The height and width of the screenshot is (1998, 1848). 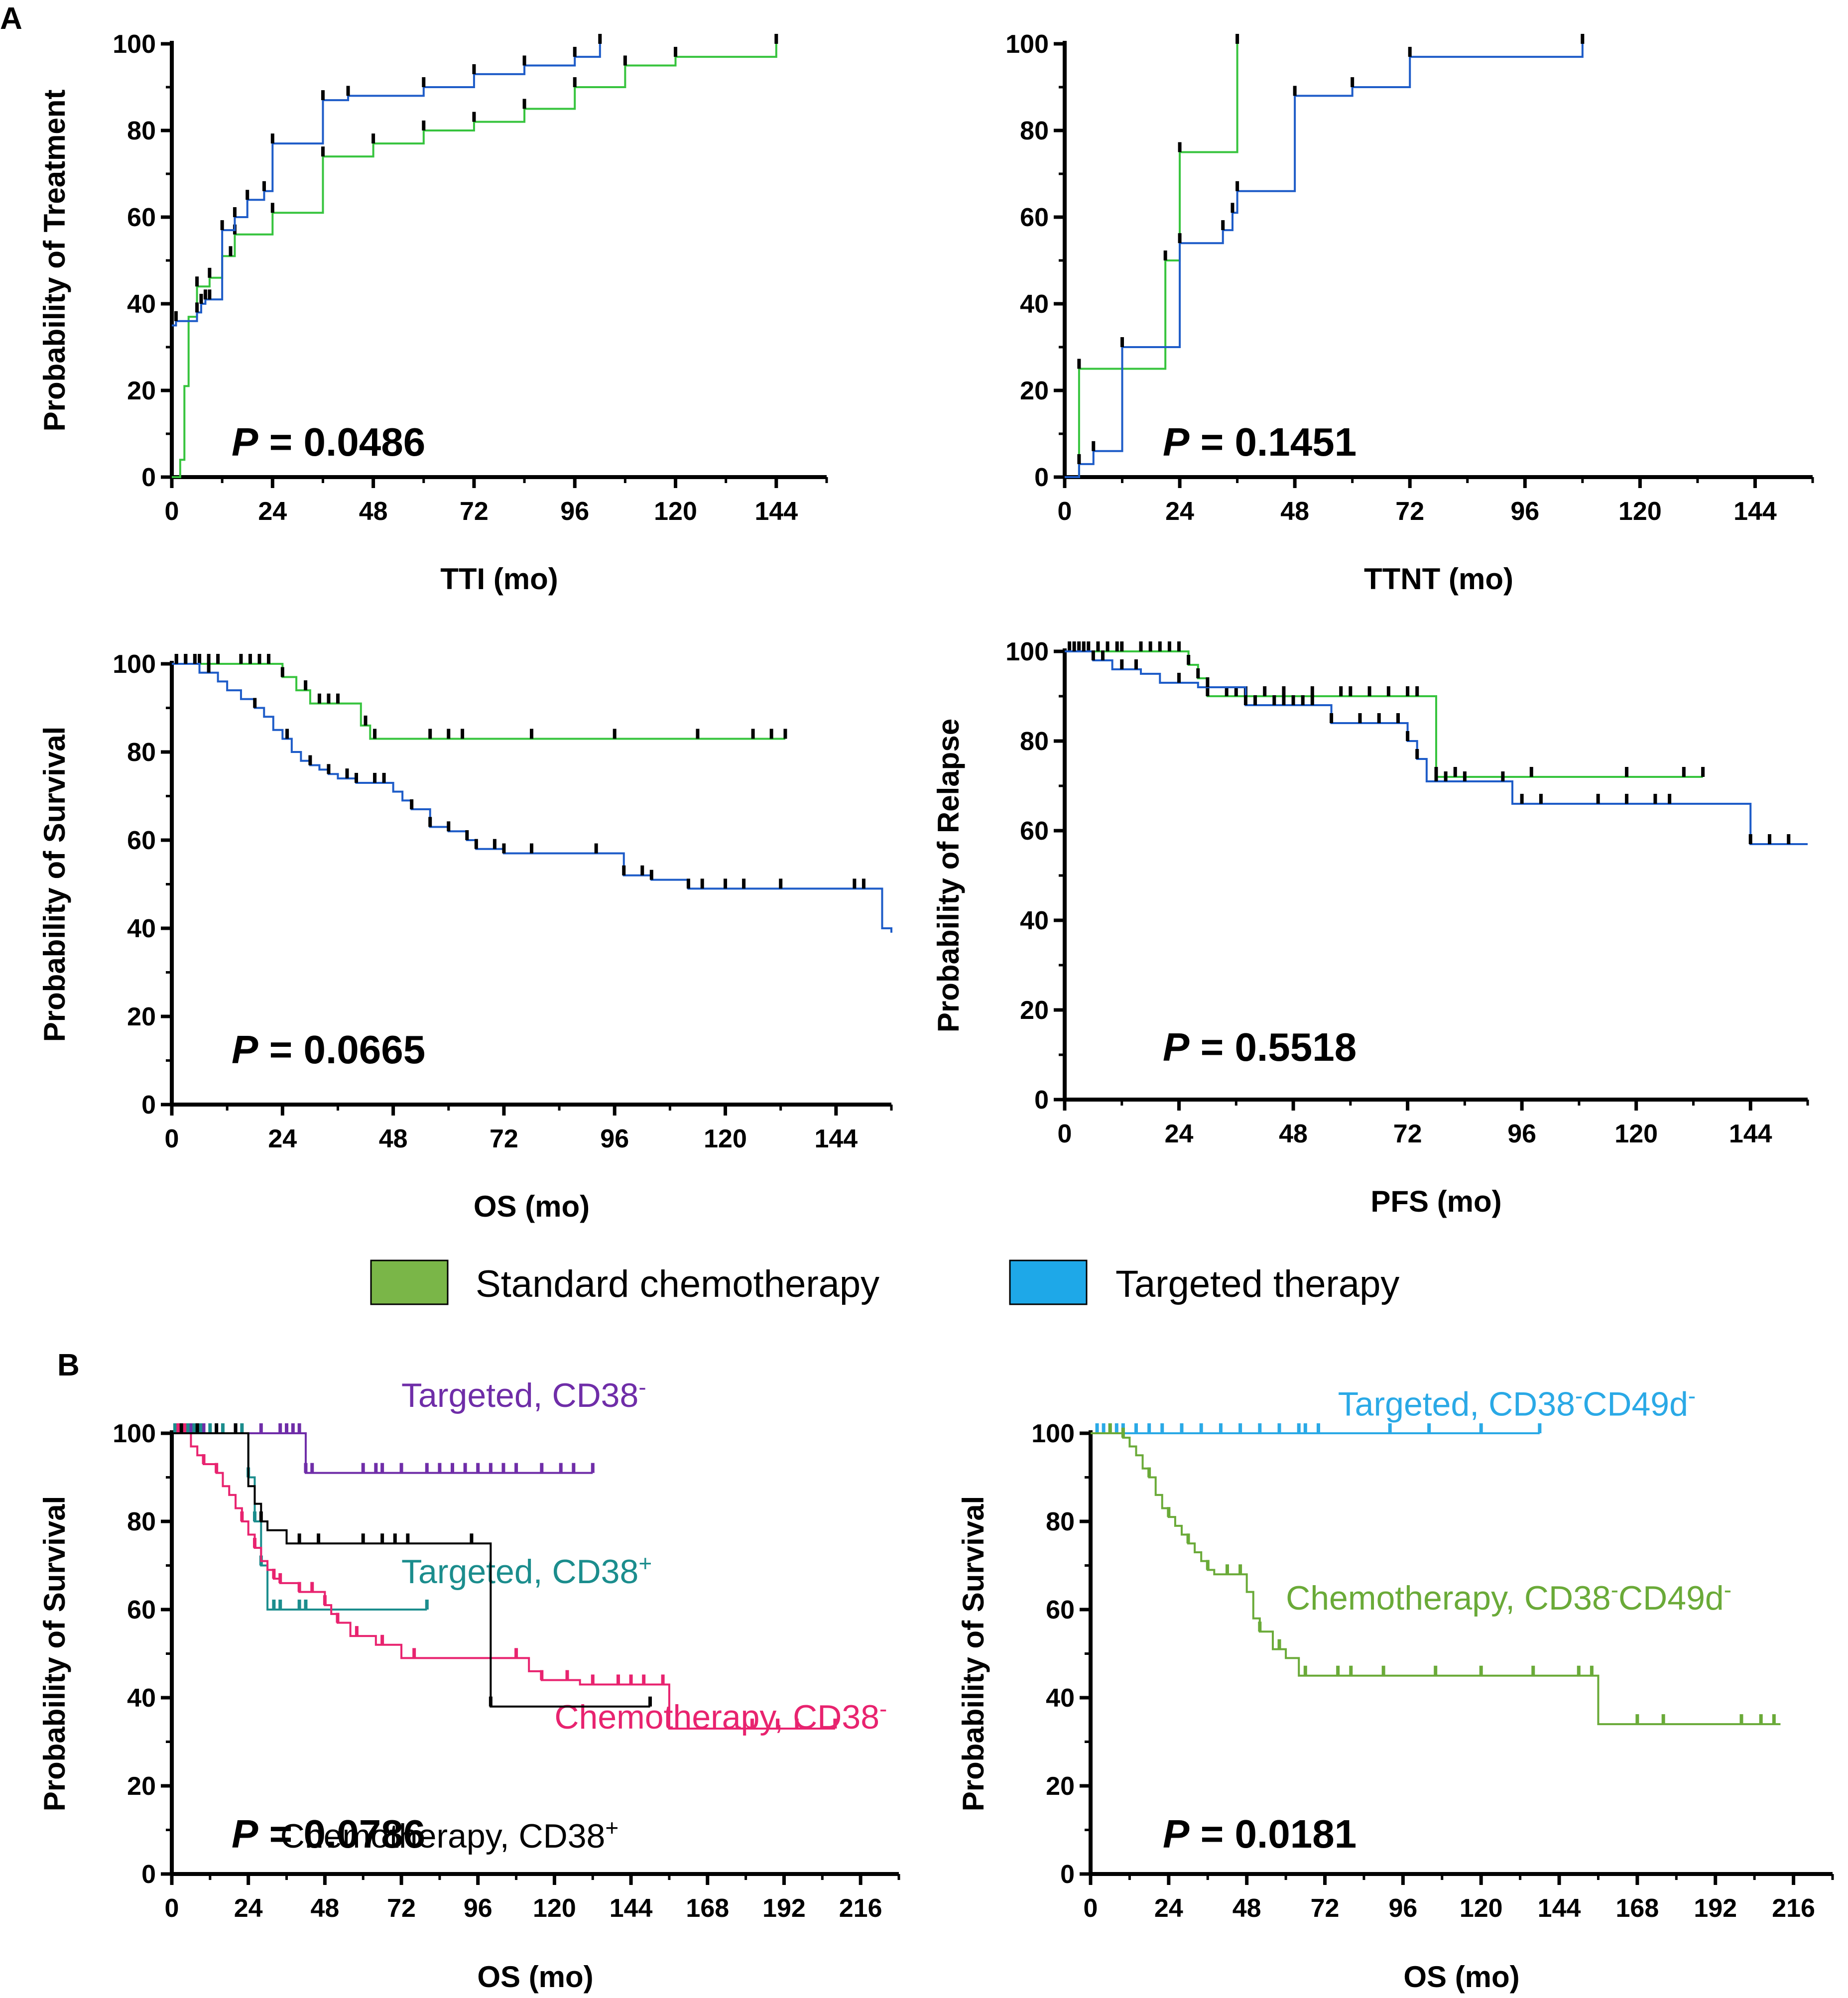 I want to click on legend-swatch-targeted, so click(x=1048, y=1282).